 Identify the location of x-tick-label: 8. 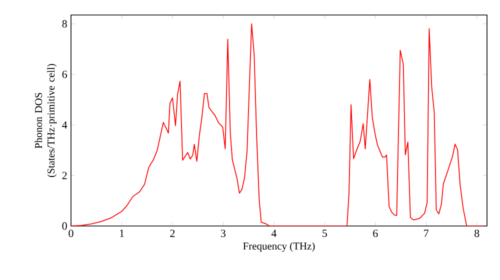
(477, 234).